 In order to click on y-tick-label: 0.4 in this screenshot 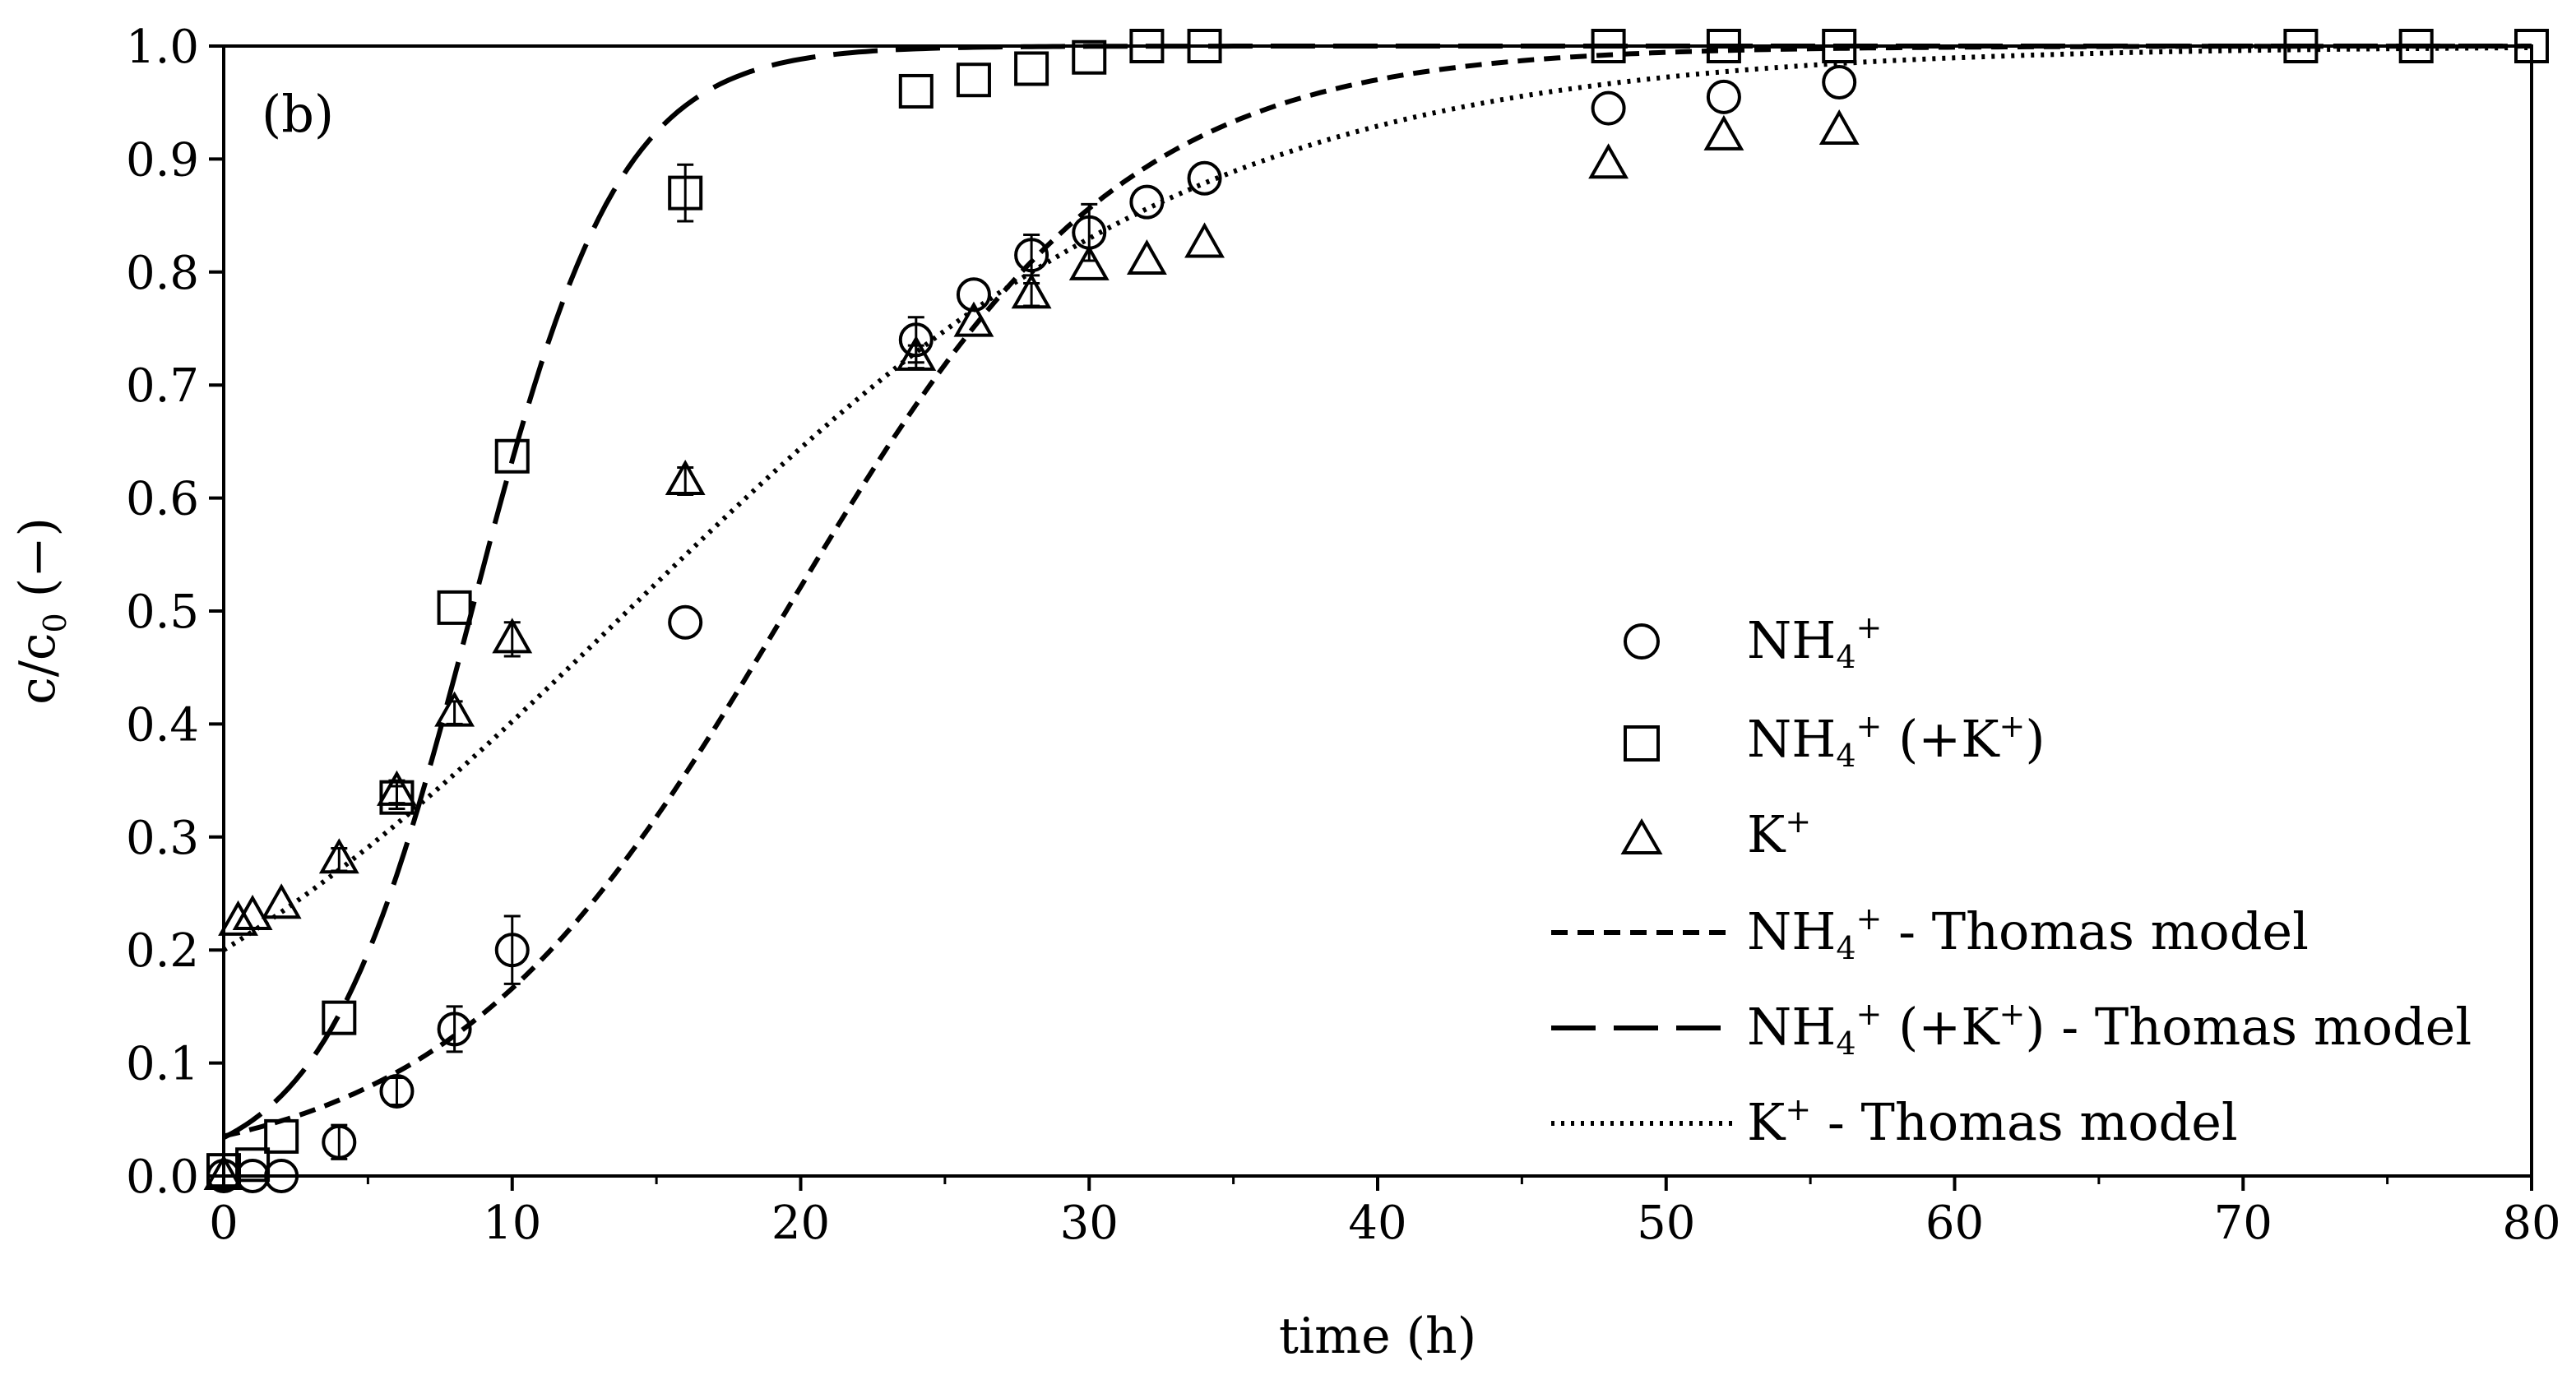, I will do `click(163, 725)`.